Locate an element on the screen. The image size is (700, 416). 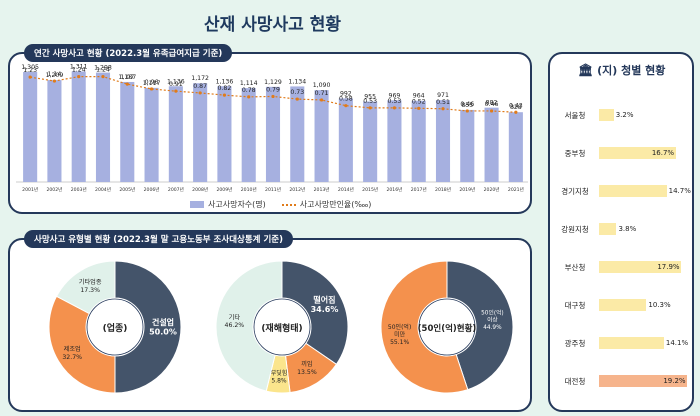
region-name: 부산청 is located at coordinates (575, 267).